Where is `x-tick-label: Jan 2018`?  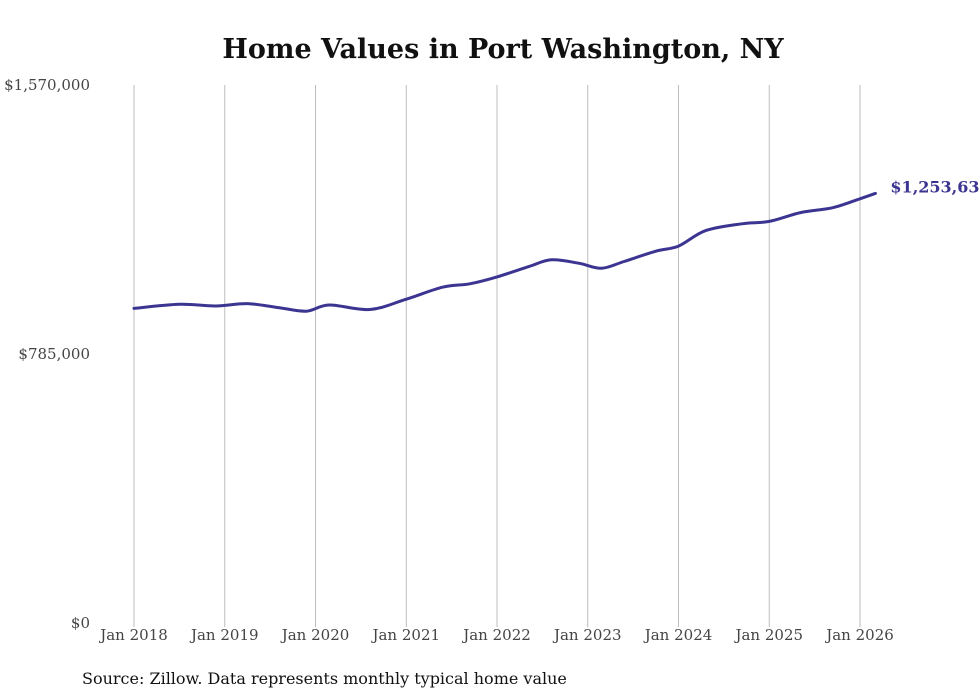
x-tick-label: Jan 2018 is located at coordinates (133, 635).